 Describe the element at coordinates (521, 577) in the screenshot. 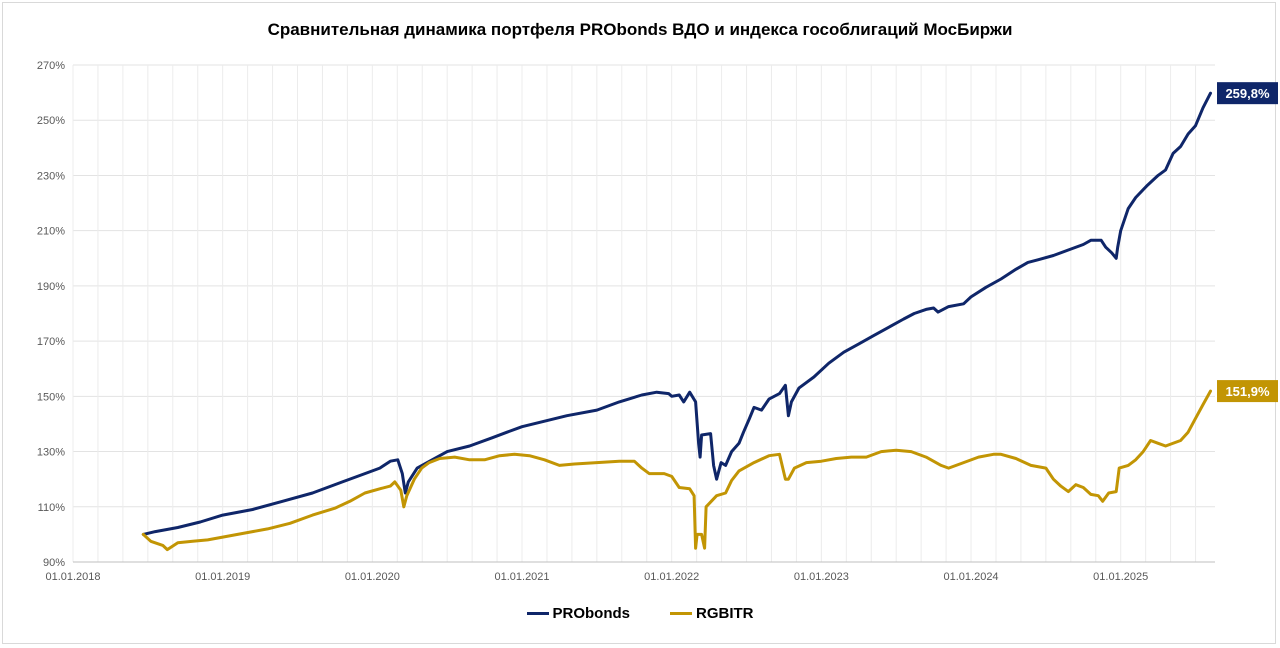

I see `x-tick-label: 01.01.2021` at that location.